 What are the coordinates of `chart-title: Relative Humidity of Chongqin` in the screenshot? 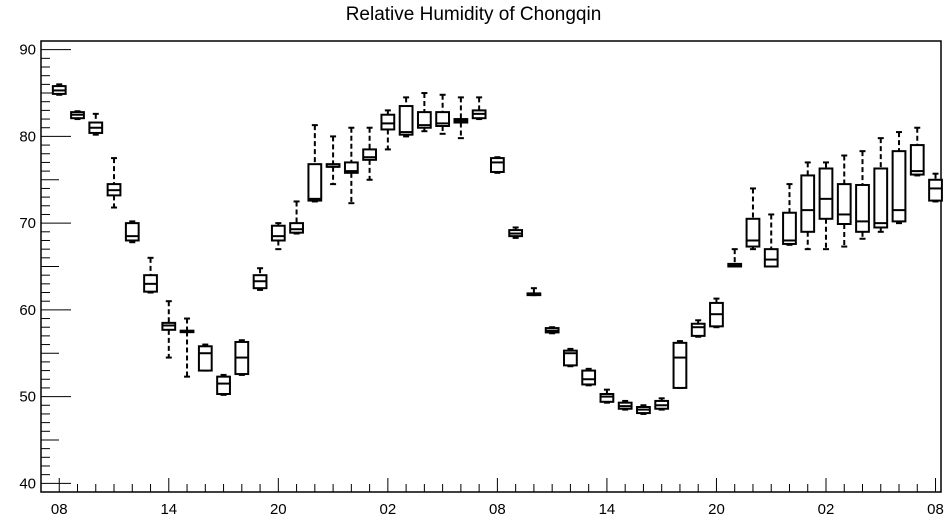 It's located at (473, 14).